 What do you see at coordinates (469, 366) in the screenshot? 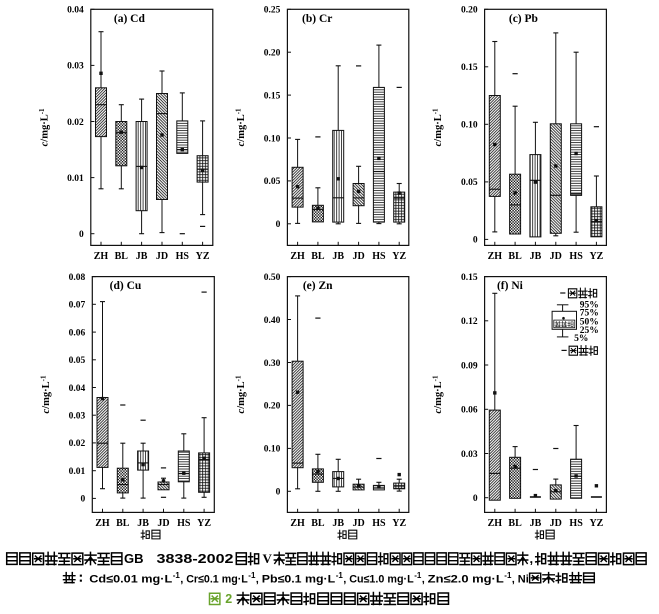
I see `svg-text: 0.09` at bounding box center [469, 366].